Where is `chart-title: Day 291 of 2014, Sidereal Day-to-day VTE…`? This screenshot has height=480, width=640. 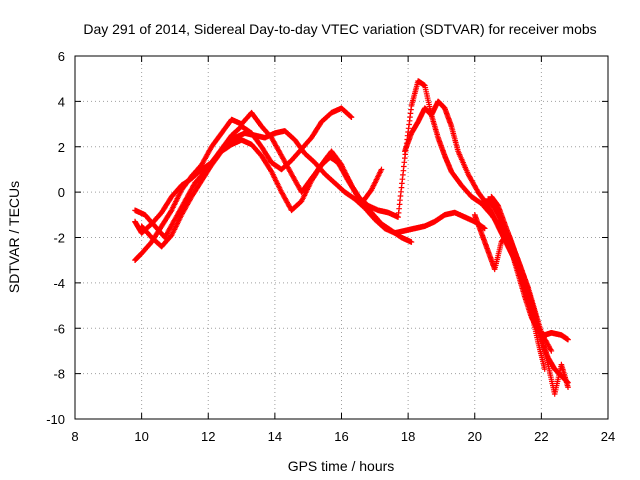
chart-title: Day 291 of 2014, Sidereal Day-to-day VTE… is located at coordinates (339, 29).